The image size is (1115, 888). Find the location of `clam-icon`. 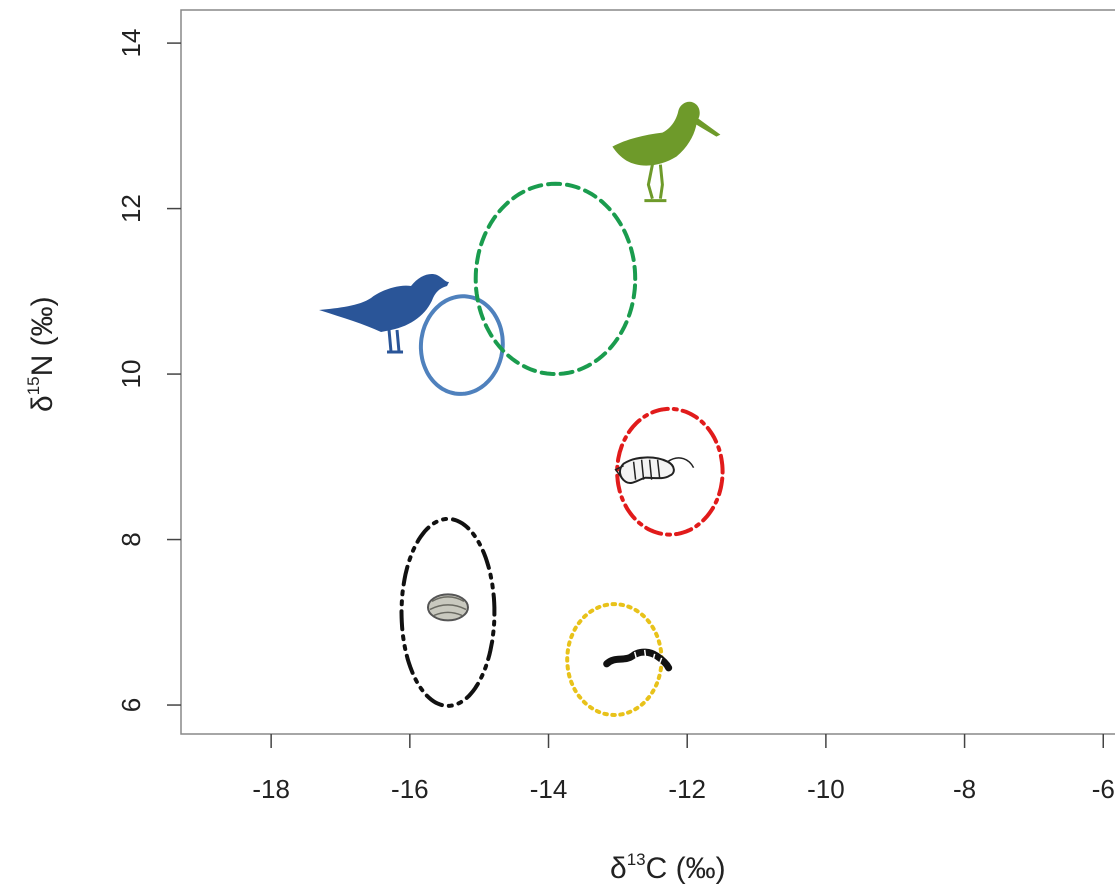

clam-icon is located at coordinates (447, 607).